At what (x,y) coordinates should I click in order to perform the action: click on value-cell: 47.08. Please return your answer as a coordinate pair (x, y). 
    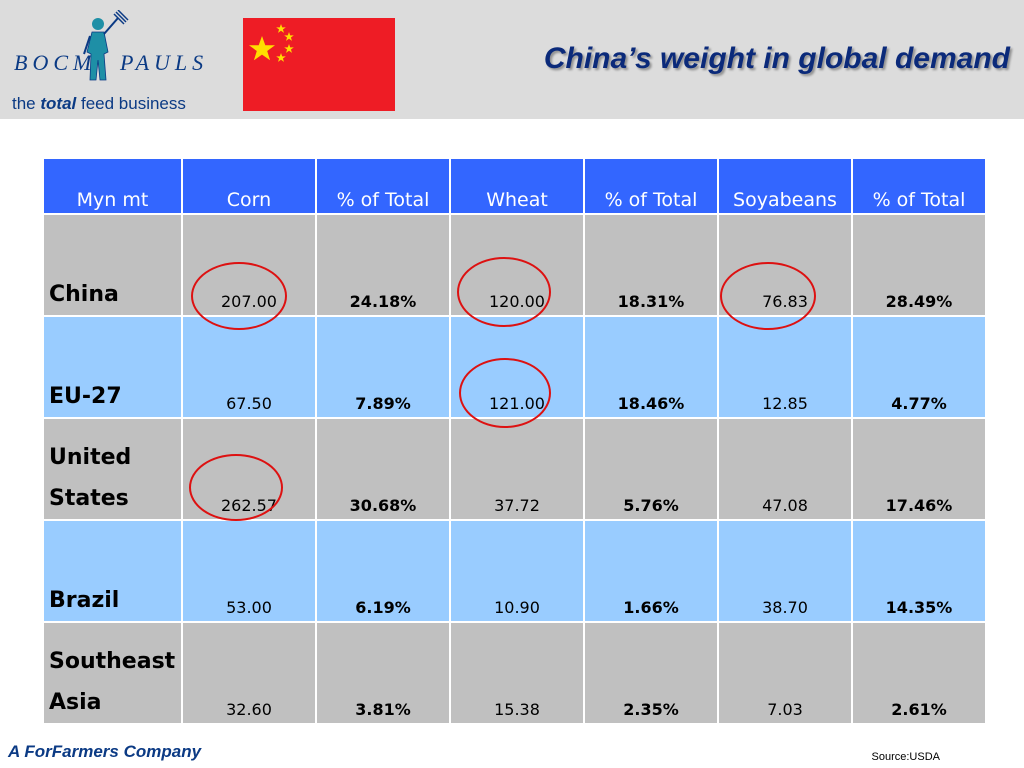
    Looking at the image, I should click on (785, 469).